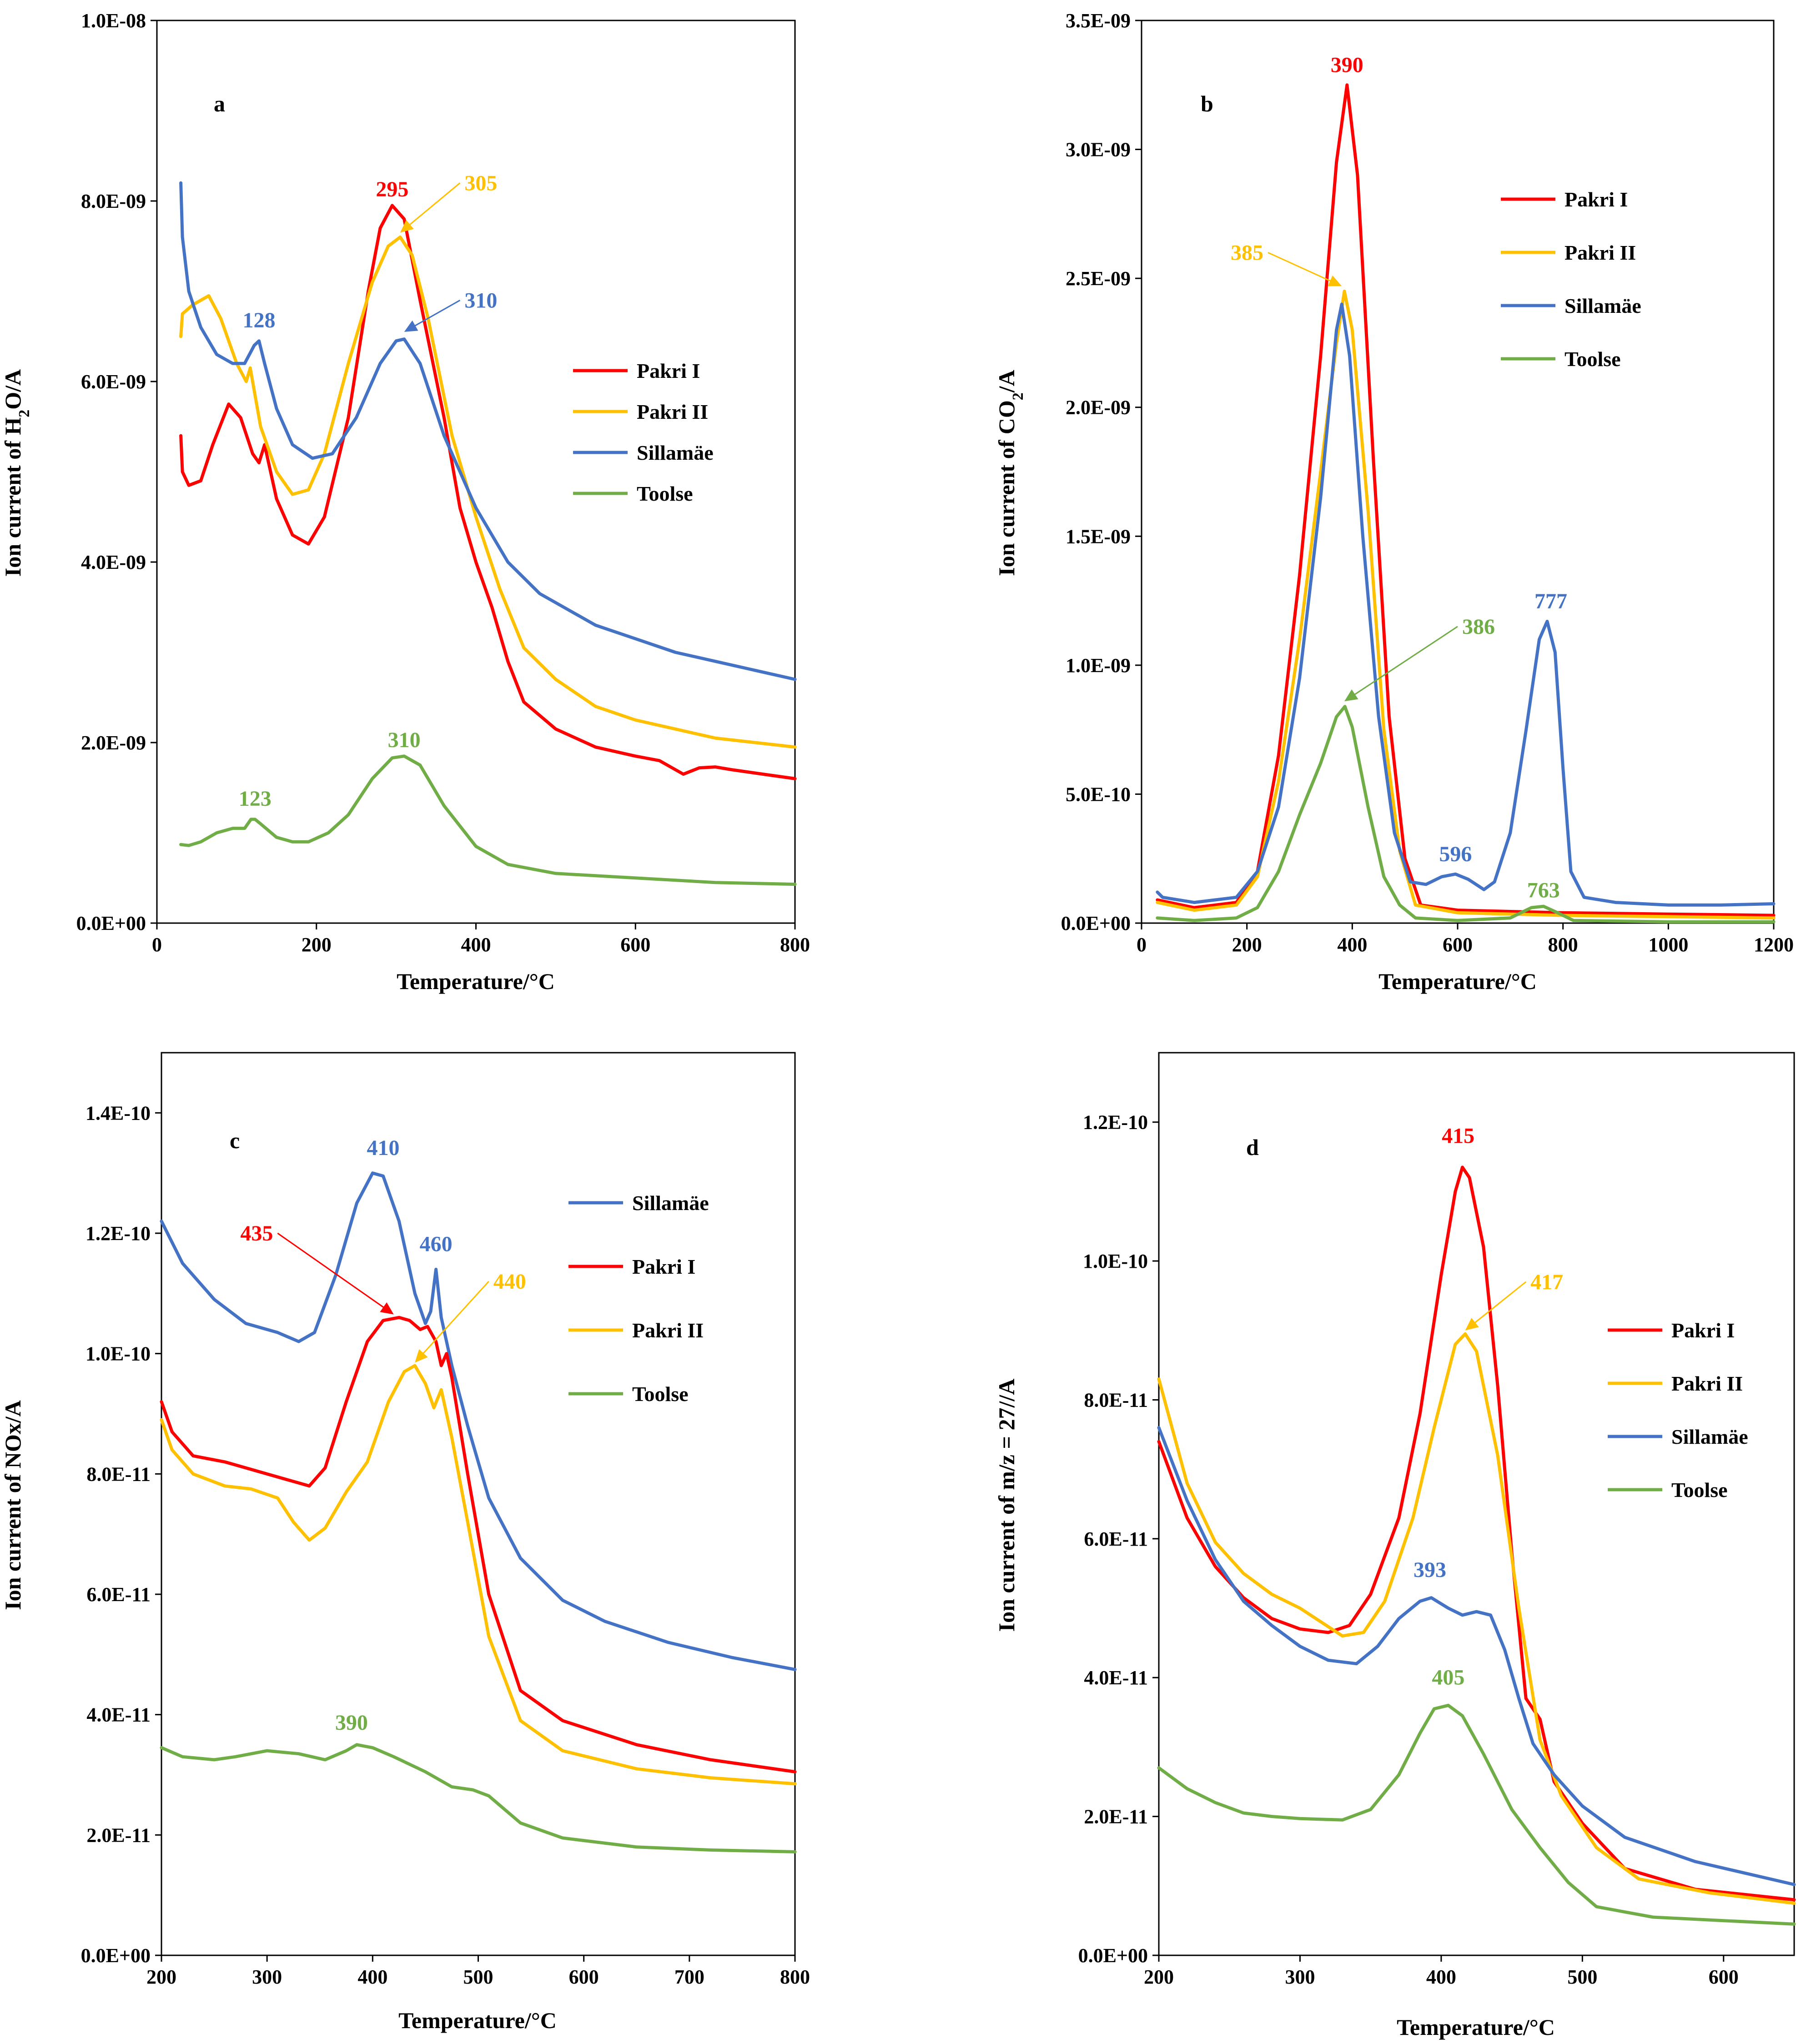 The image size is (1806, 2044). What do you see at coordinates (1543, 890) in the screenshot?
I see `peak-label: 763` at bounding box center [1543, 890].